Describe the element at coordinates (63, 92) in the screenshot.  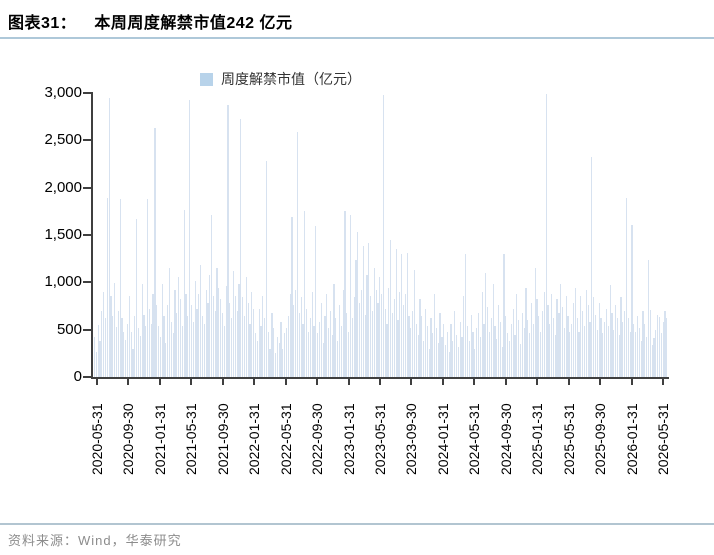
I see `y-tick-label: 3,000` at that location.